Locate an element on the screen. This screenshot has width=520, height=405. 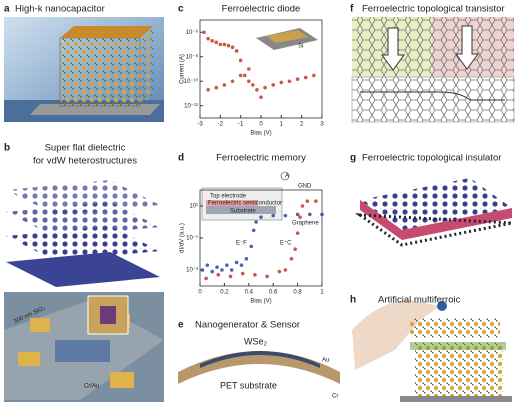
panel-title: Artificial multiferroic is located at coordinates (419, 300).